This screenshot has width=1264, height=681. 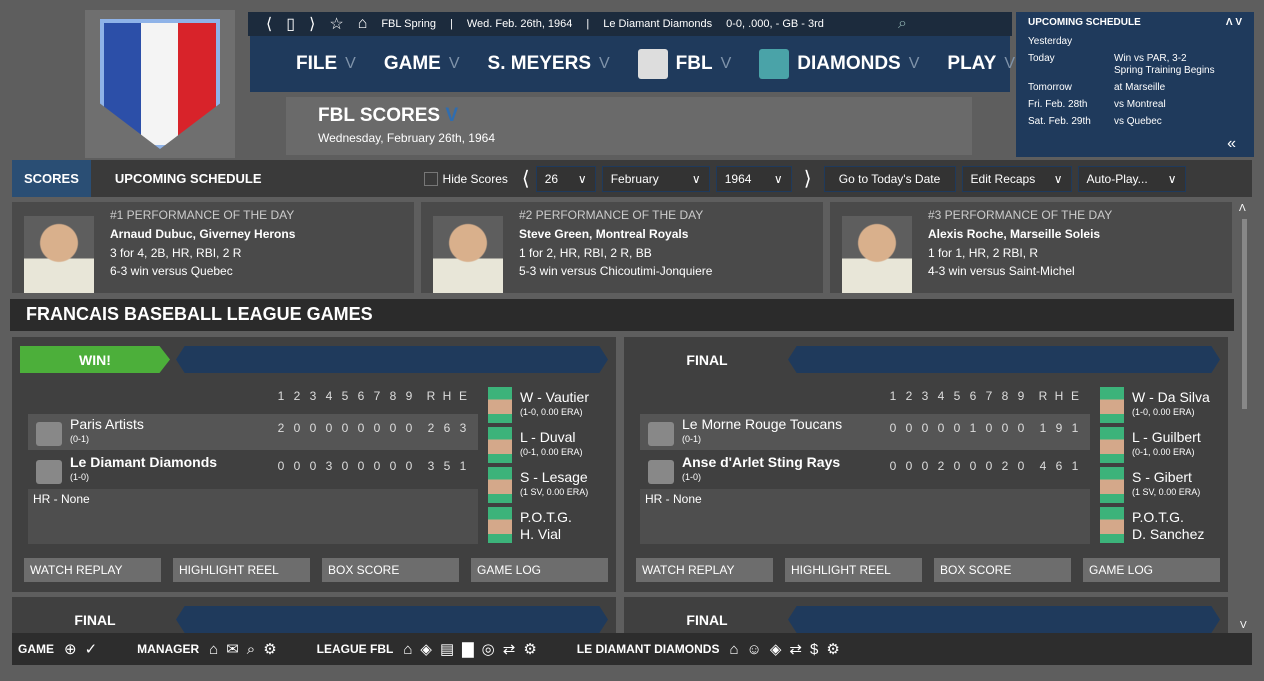 What do you see at coordinates (70, 649) in the screenshot?
I see `globe-icon: ⊕` at bounding box center [70, 649].